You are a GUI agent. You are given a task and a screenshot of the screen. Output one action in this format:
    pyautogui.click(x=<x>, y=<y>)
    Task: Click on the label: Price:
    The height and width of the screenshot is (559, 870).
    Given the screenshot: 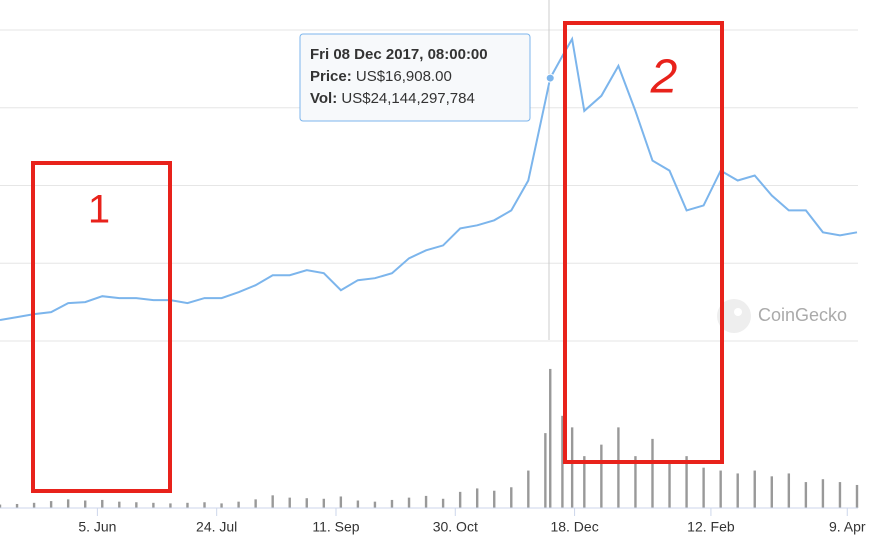 What is the action you would take?
    pyautogui.click(x=331, y=76)
    